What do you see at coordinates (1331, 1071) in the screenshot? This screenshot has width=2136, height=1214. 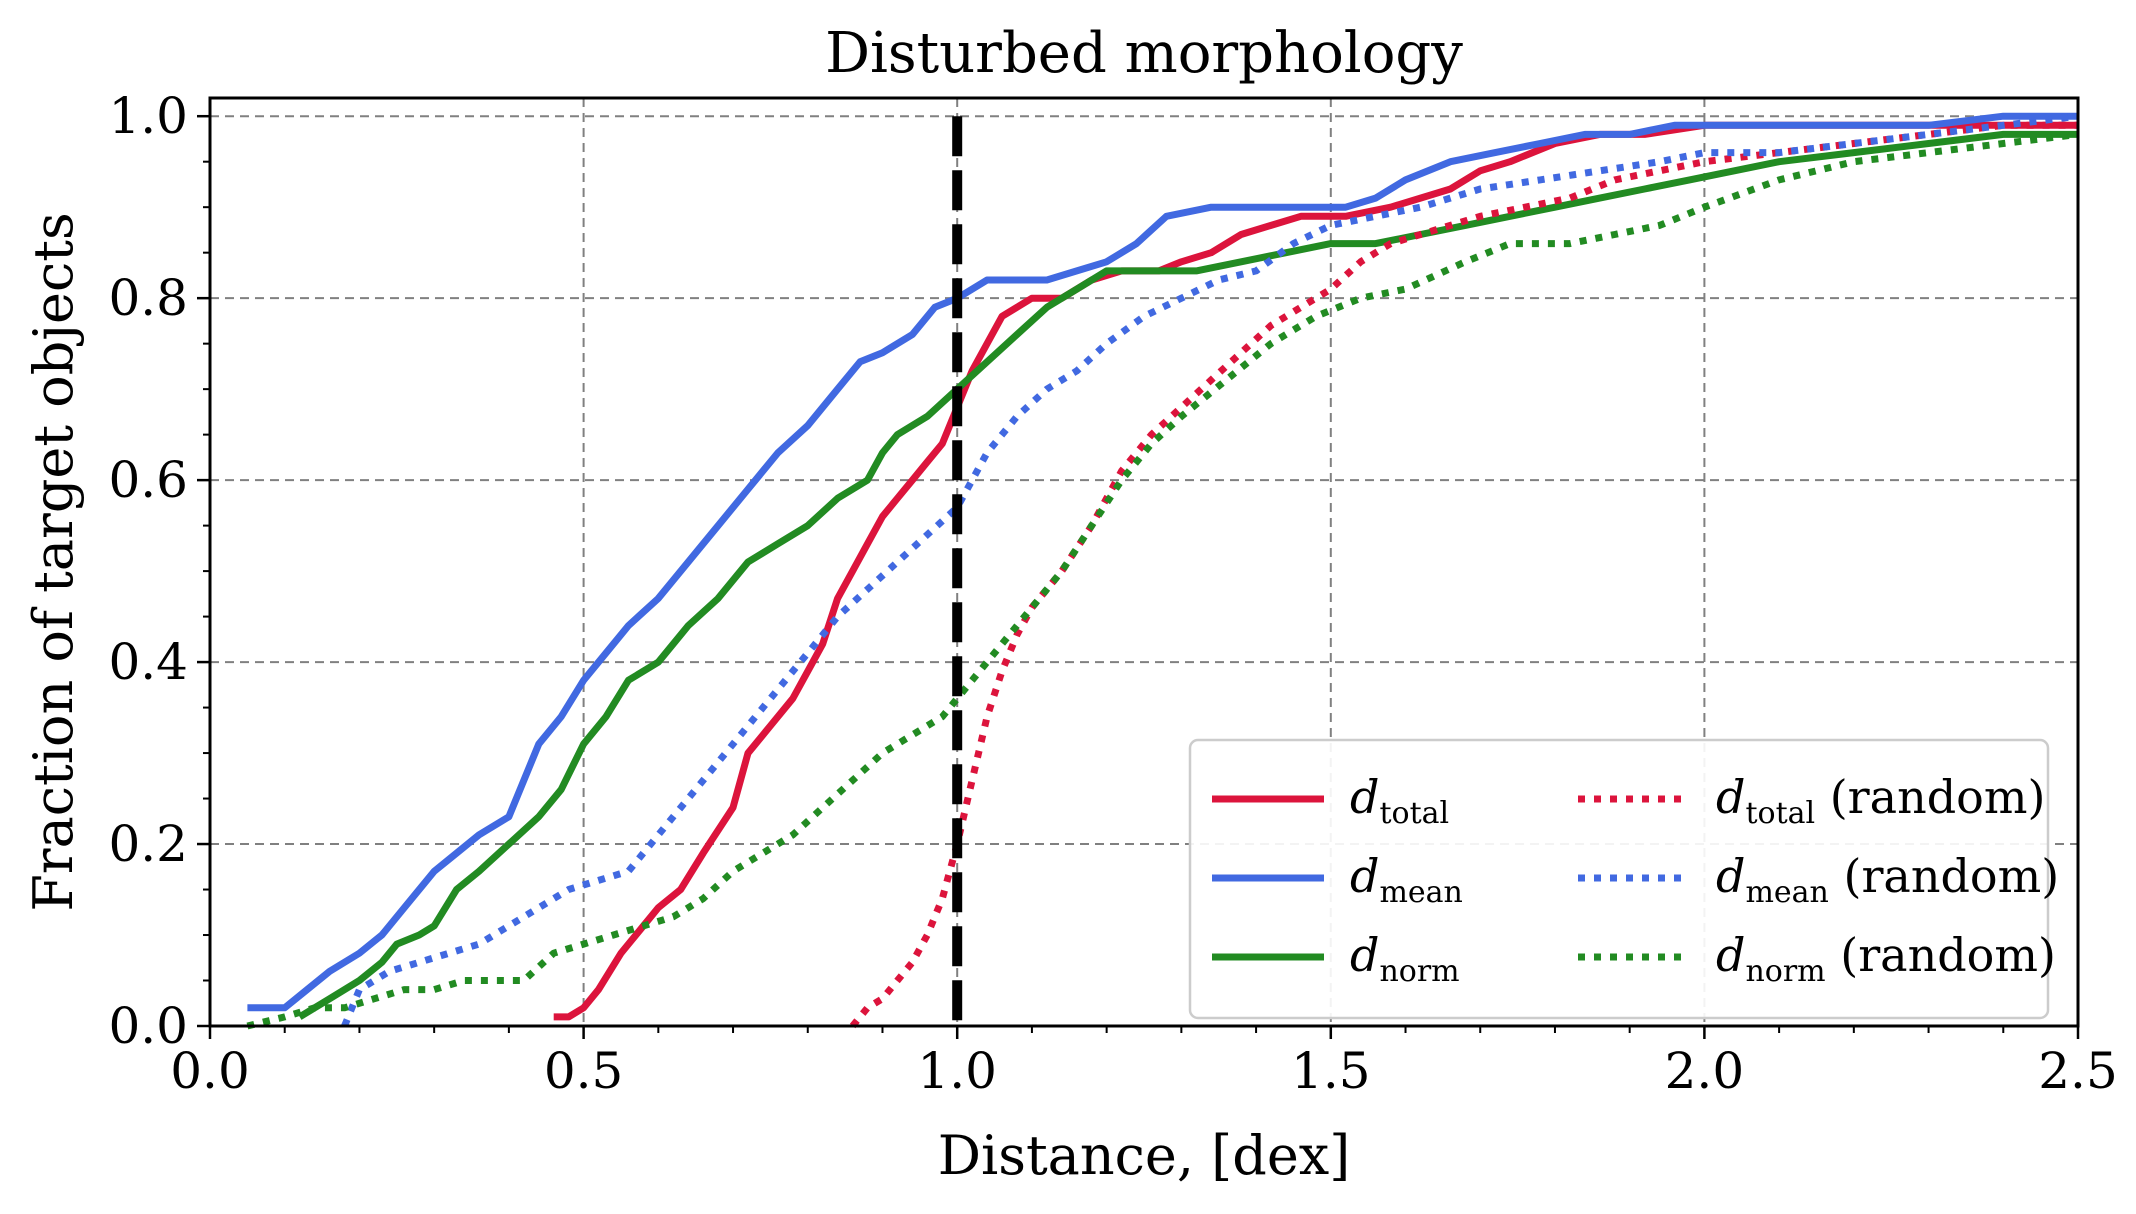 I see `x-tick-label: 1.5` at bounding box center [1331, 1071].